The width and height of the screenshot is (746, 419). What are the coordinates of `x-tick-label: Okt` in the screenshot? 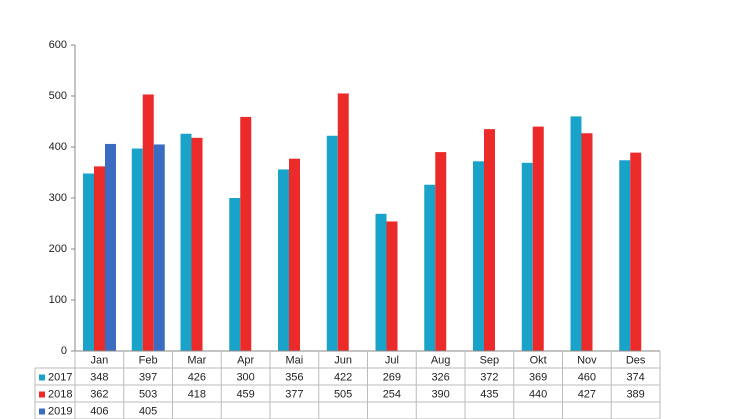 It's located at (538, 360).